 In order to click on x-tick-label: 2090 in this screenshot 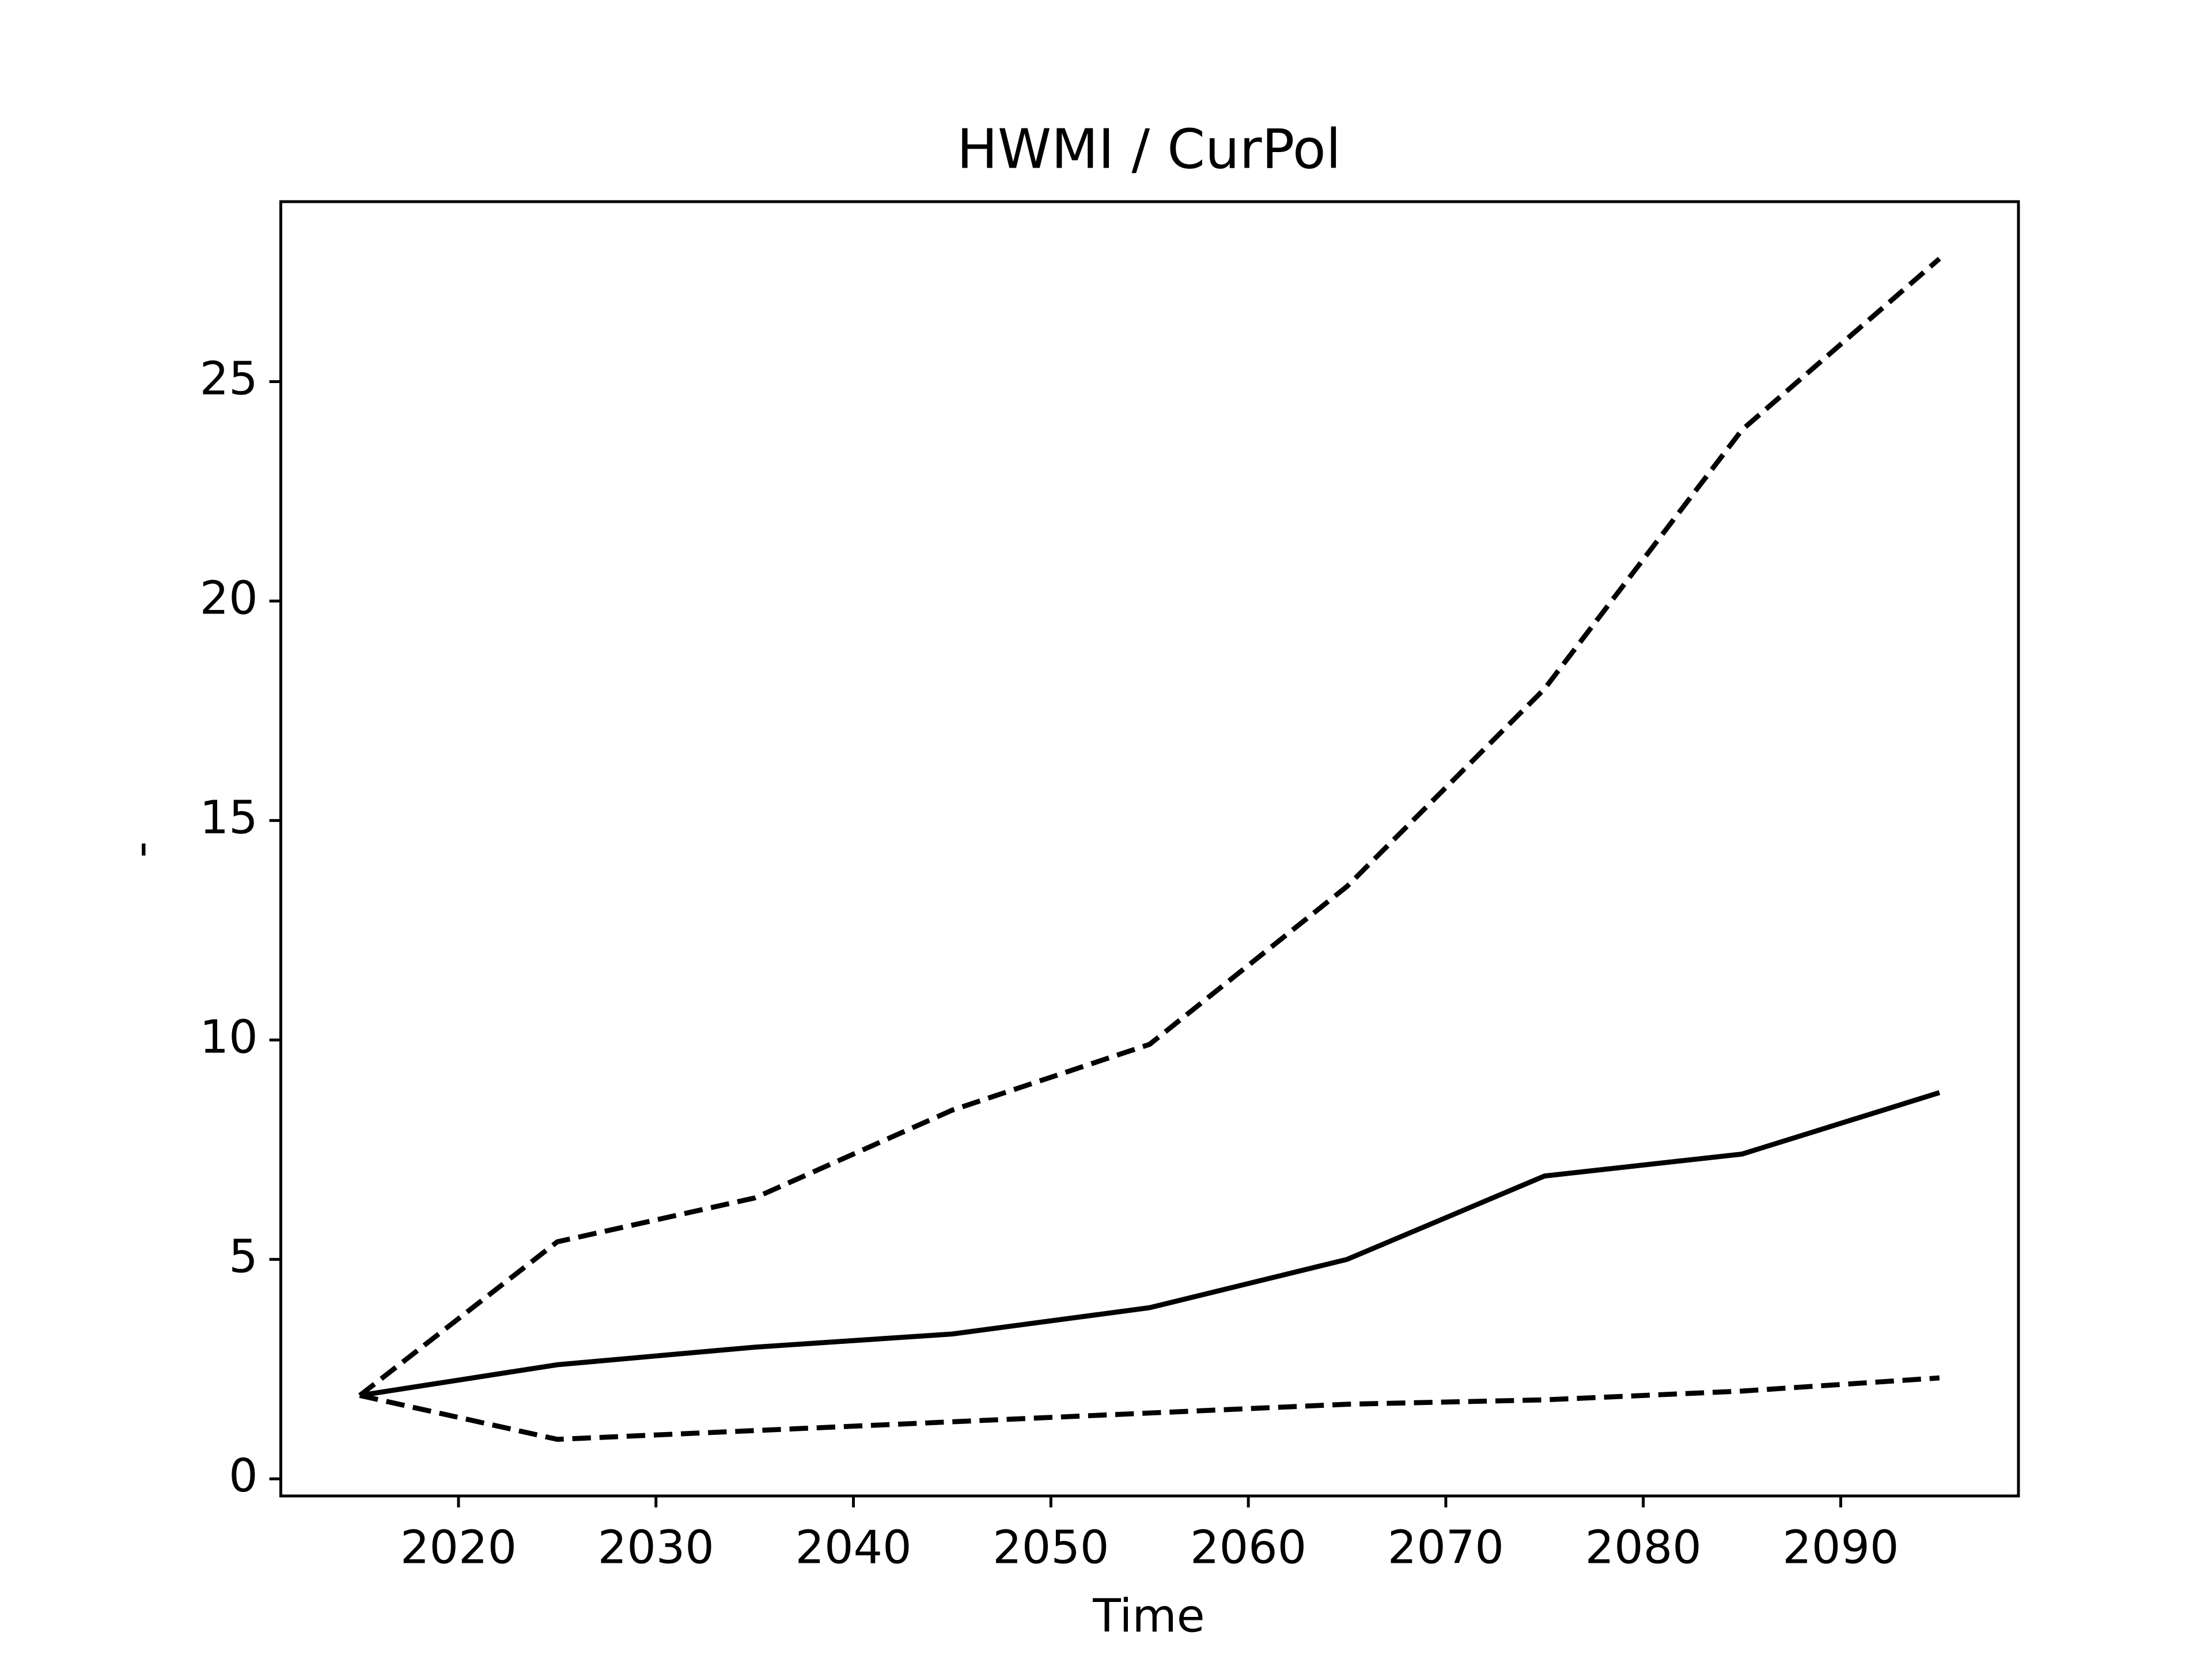, I will do `click(1840, 1547)`.